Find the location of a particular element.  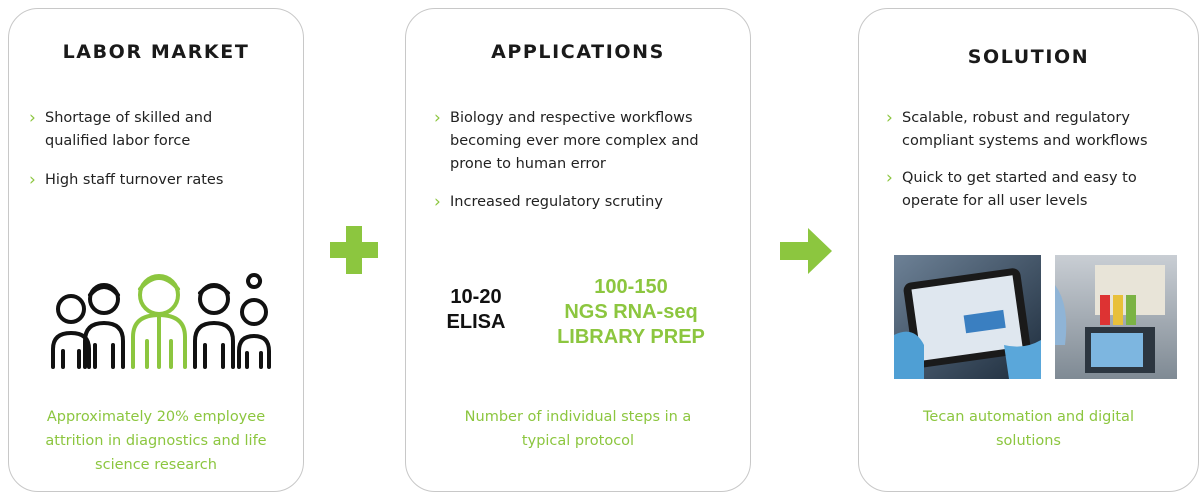

card-caption: Tecan automation and digital solutions is located at coordinates (1028, 429).